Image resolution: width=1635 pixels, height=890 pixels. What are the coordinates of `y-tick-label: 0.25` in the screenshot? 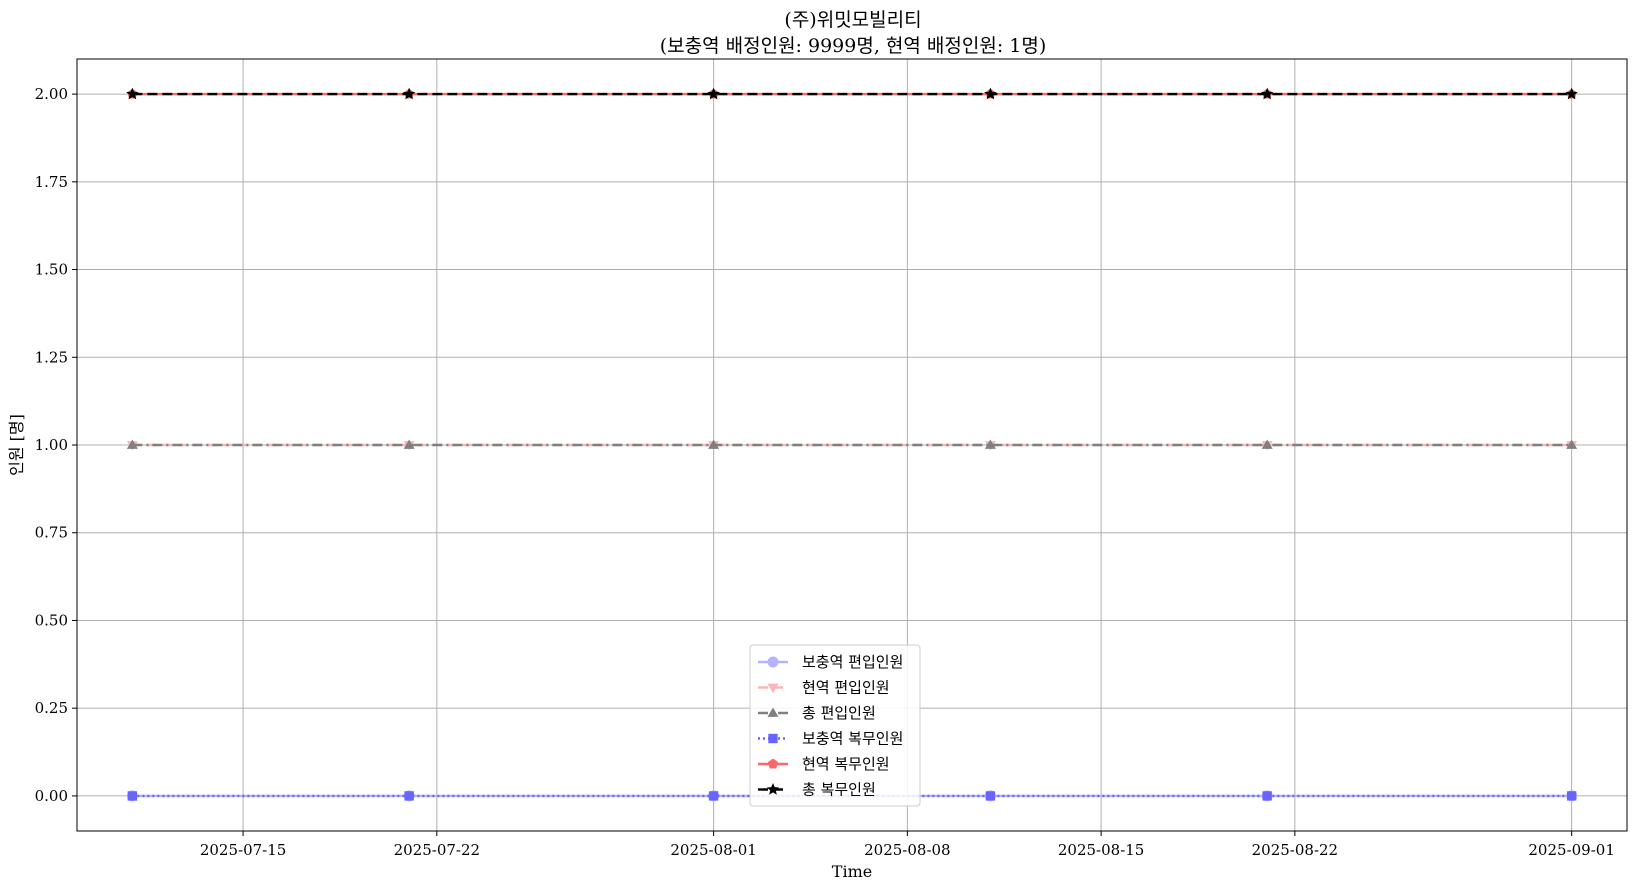 It's located at (51, 708).